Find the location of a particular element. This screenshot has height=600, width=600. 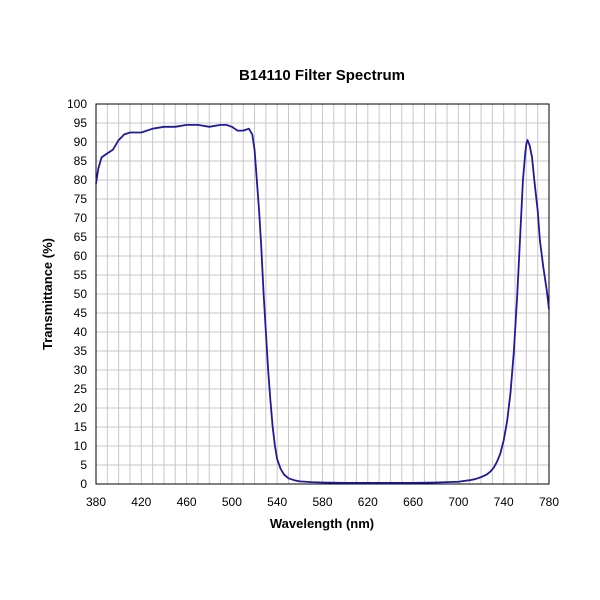

y-tick-label: 0 is located at coordinates (83, 484).